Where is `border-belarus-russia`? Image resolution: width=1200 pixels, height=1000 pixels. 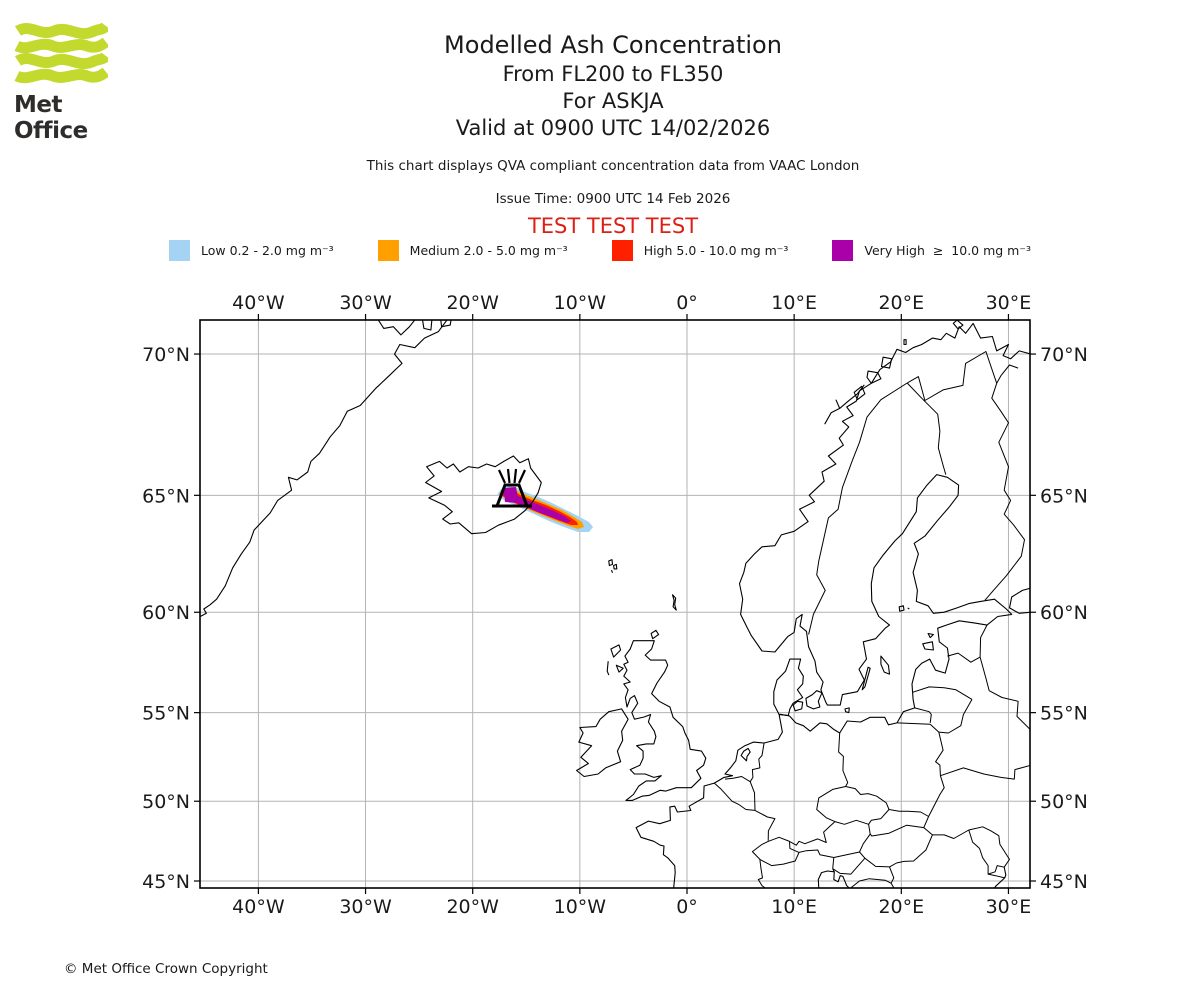
border-belarus-russia is located at coordinates (1009, 710).